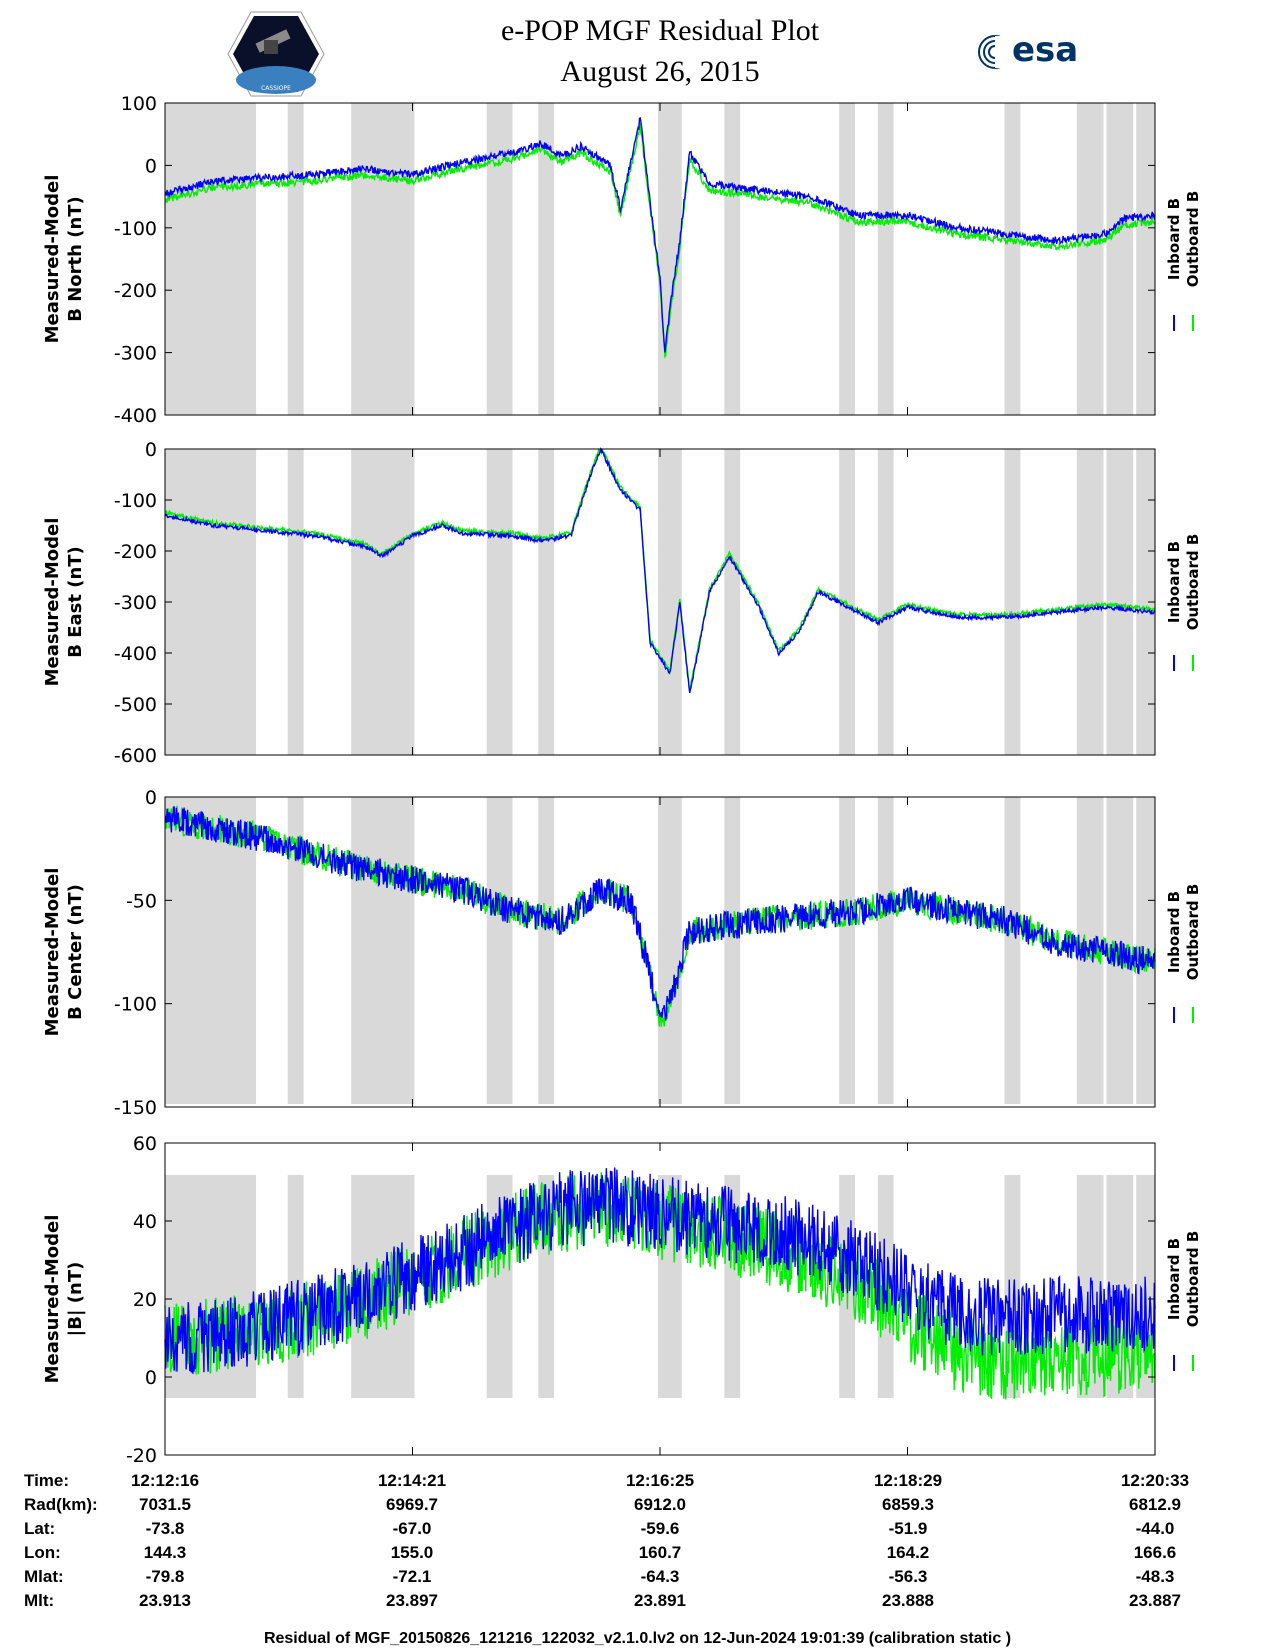  I want to click on info-cell: 164.2, so click(908, 1552).